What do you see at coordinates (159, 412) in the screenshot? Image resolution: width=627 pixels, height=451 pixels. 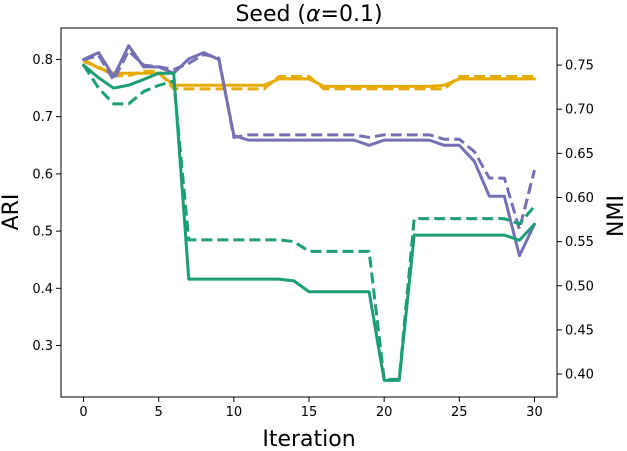 I see `x-tick-label: 5` at bounding box center [159, 412].